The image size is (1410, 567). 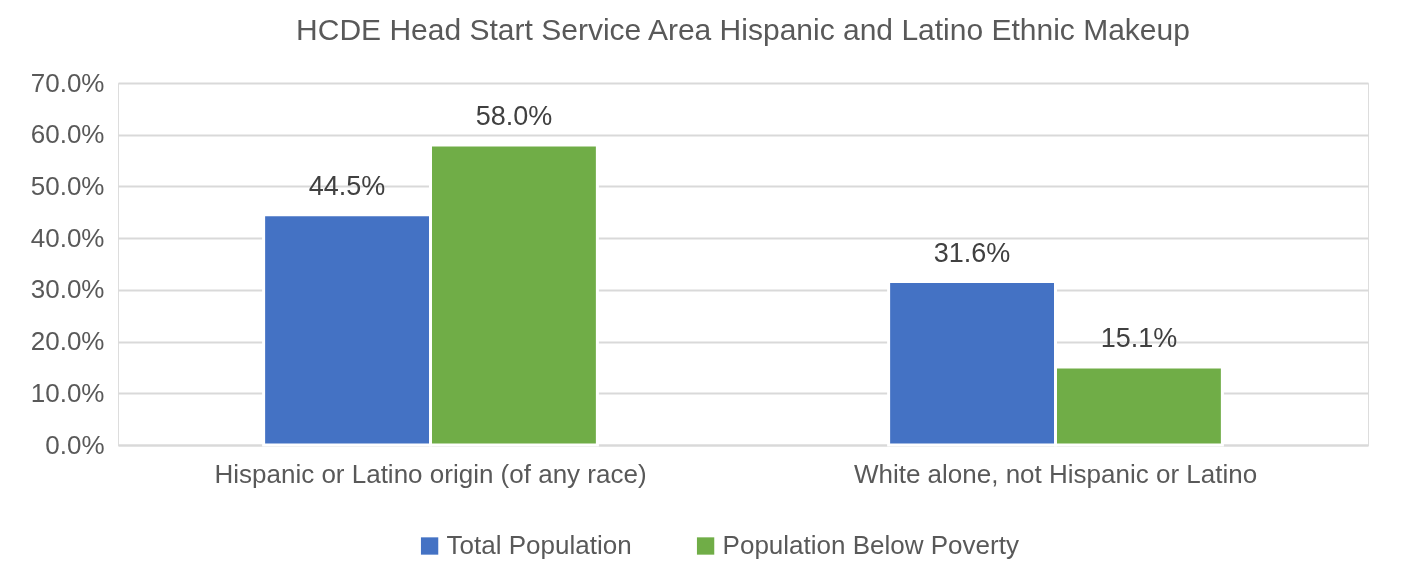 What do you see at coordinates (347, 185) in the screenshot?
I see `data-label: 44.5%` at bounding box center [347, 185].